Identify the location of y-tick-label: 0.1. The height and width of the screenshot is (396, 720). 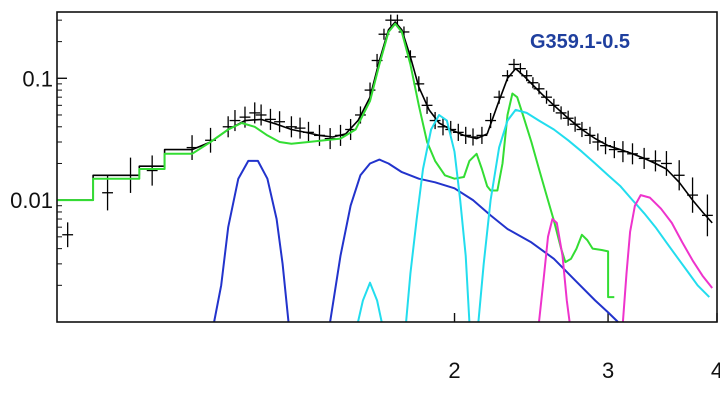
(37, 78).